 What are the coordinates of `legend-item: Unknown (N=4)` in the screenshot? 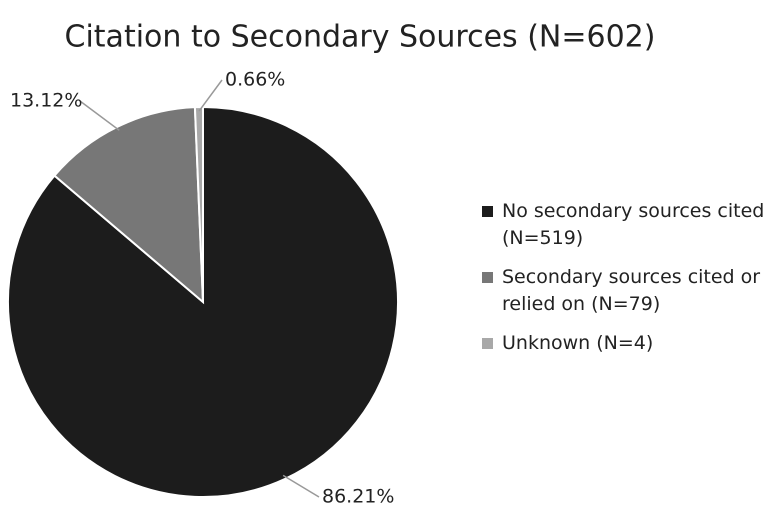 It's located at (626, 343).